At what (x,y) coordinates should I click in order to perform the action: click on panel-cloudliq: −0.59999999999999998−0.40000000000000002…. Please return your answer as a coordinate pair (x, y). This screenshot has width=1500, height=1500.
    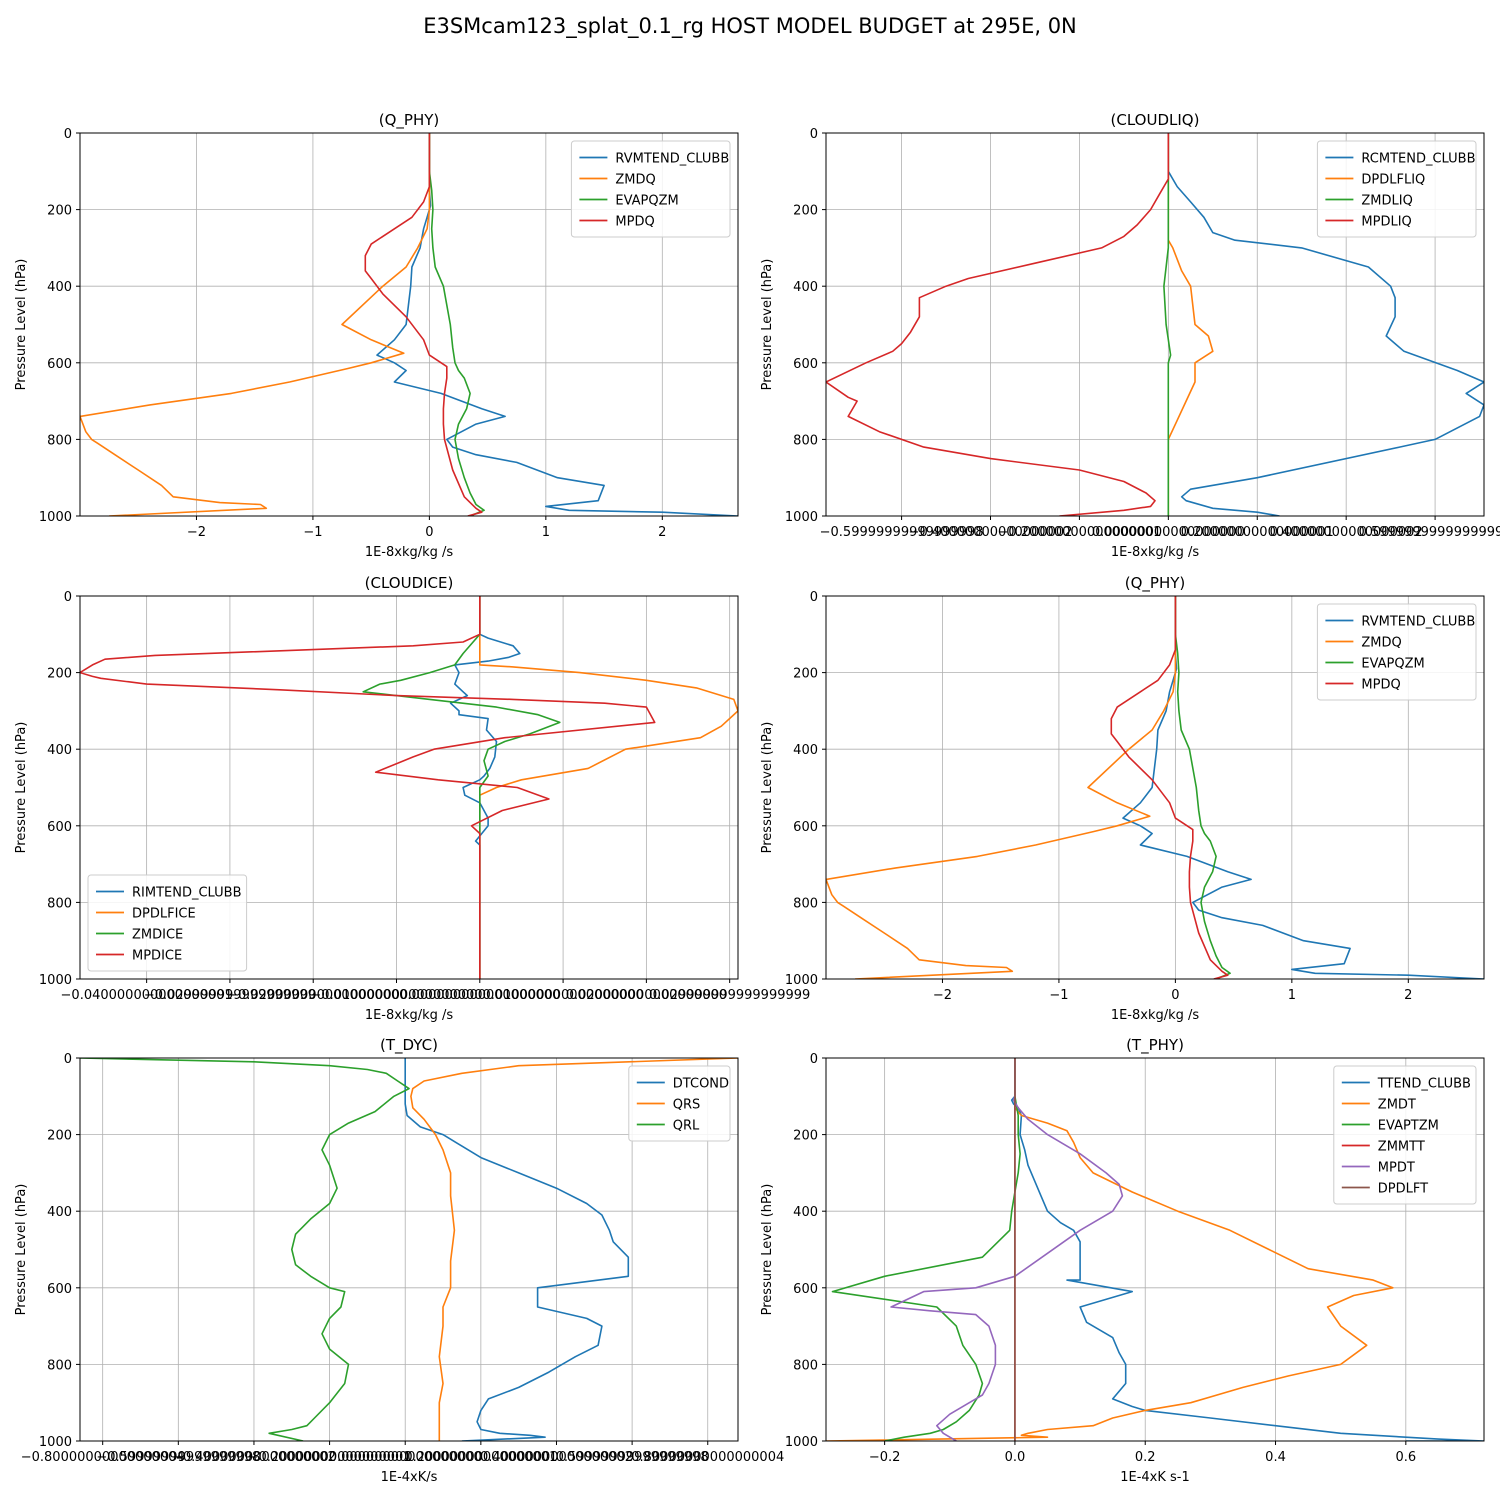
    Looking at the image, I should click on (1130, 335).